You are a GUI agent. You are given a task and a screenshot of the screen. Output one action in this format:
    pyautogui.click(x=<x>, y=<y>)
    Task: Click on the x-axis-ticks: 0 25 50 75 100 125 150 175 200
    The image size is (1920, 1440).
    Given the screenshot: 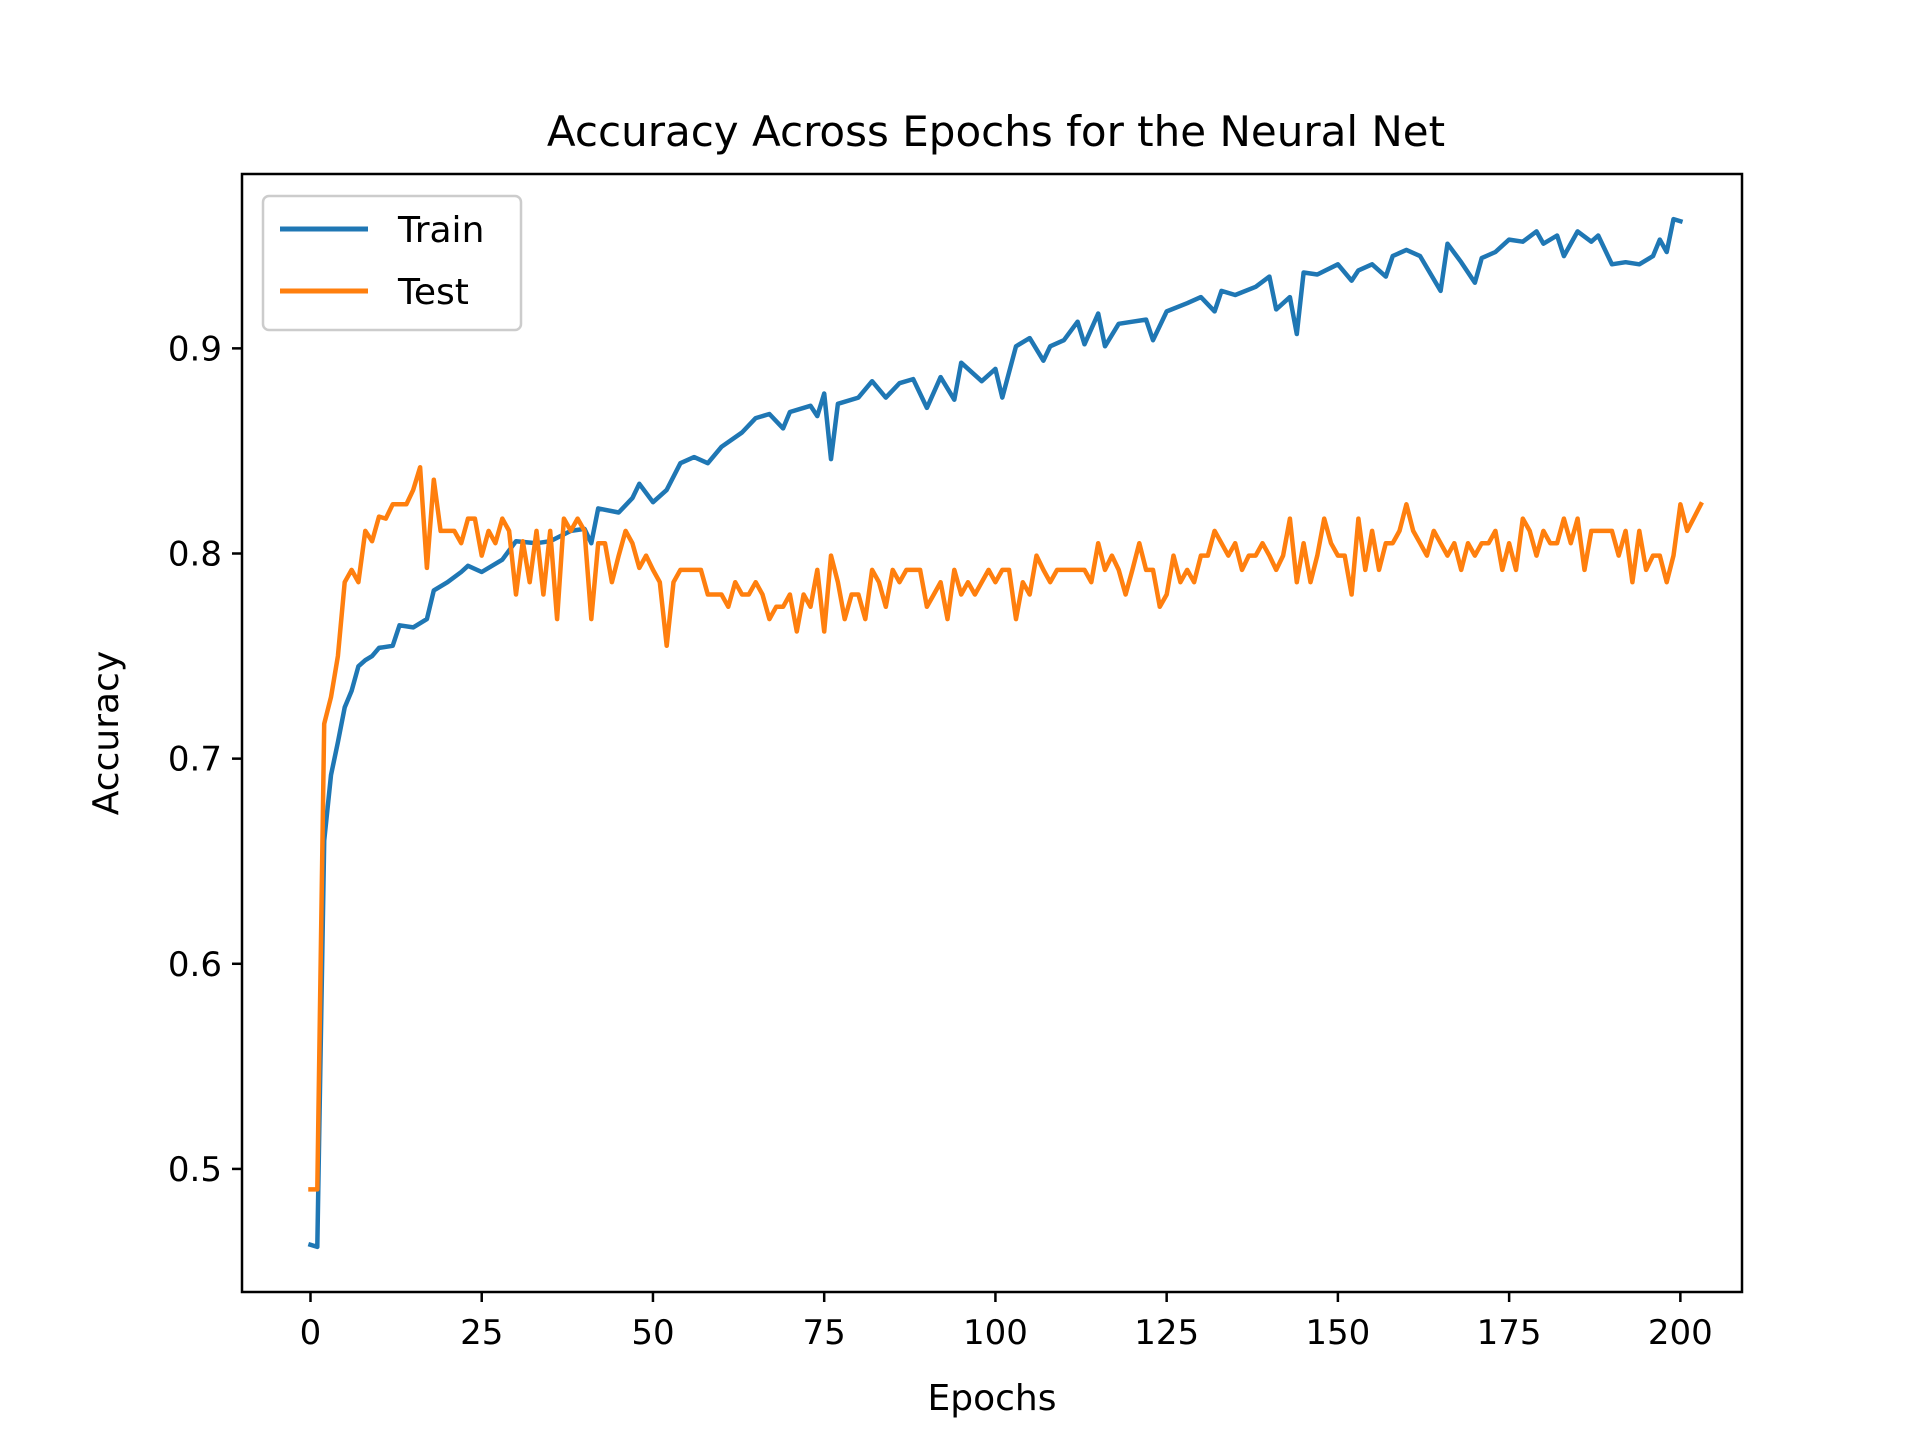 What is the action you would take?
    pyautogui.click(x=1006, y=1322)
    